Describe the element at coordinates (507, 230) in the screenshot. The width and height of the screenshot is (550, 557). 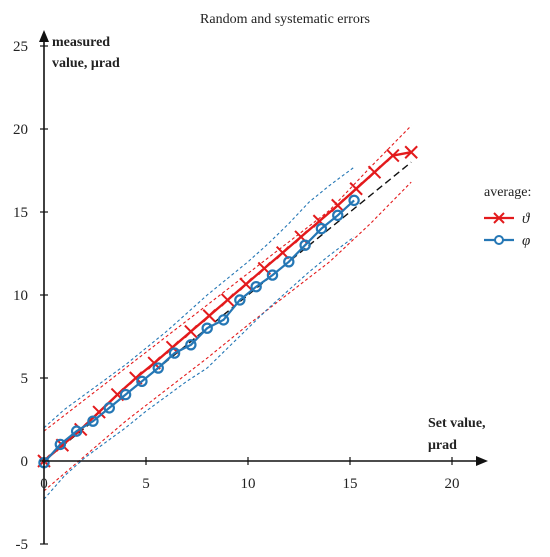
I see `legend-items: ϑφ` at that location.